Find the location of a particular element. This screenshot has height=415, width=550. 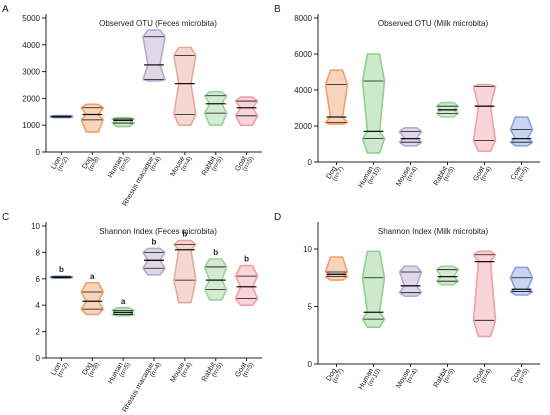

chart-title: Observed OTU (Milk microbita) is located at coordinates (433, 23).